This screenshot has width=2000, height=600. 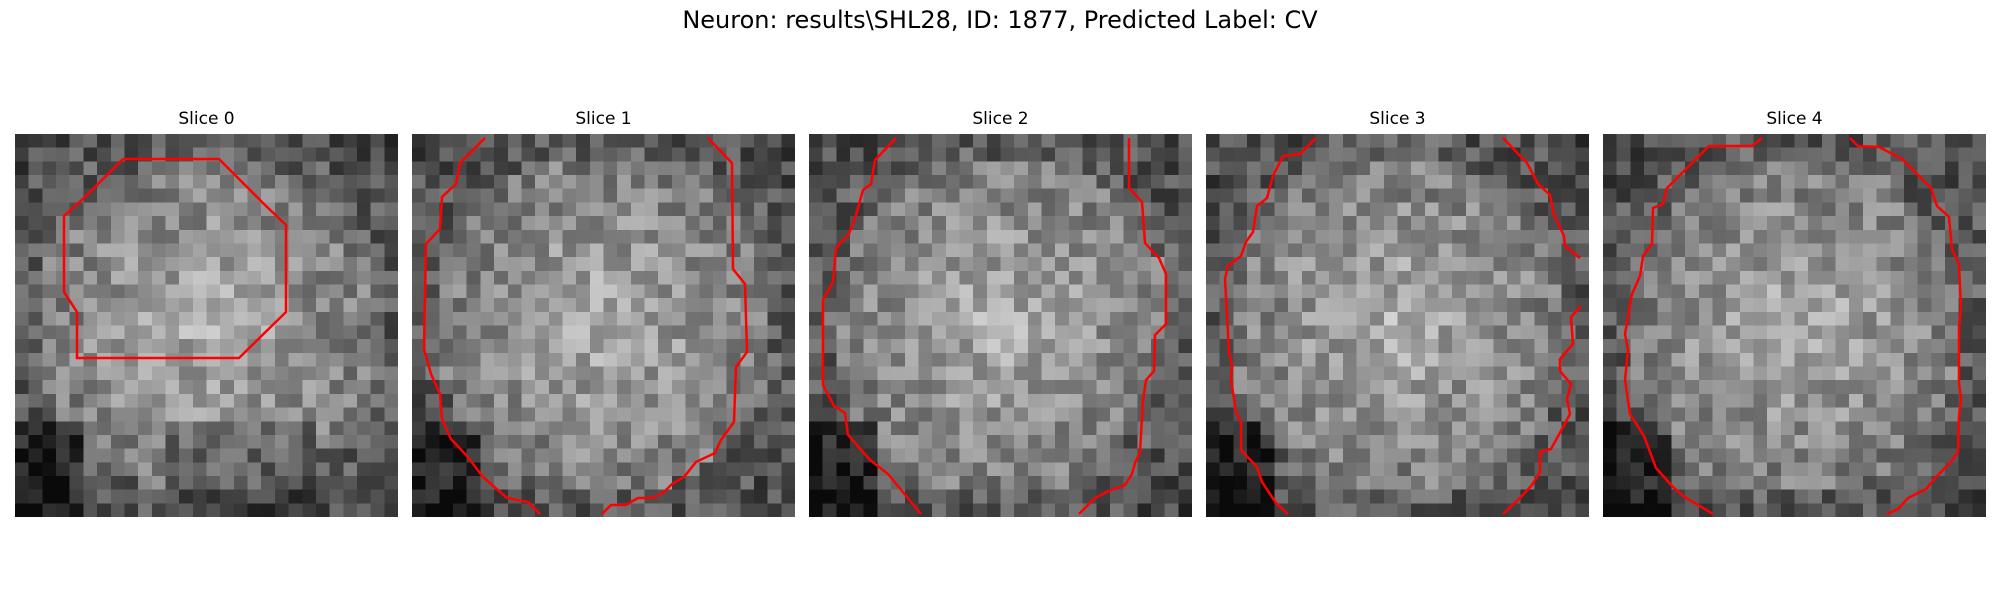 I want to click on slice-title-2: Slice 2, so click(x=1000, y=119).